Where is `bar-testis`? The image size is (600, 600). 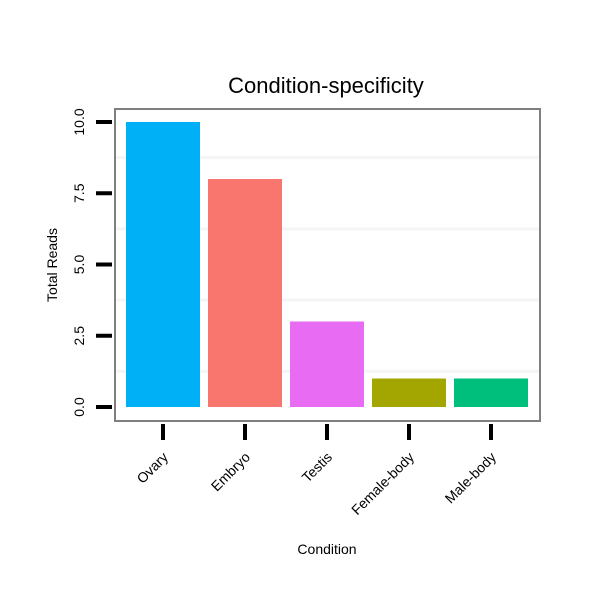
bar-testis is located at coordinates (327, 364).